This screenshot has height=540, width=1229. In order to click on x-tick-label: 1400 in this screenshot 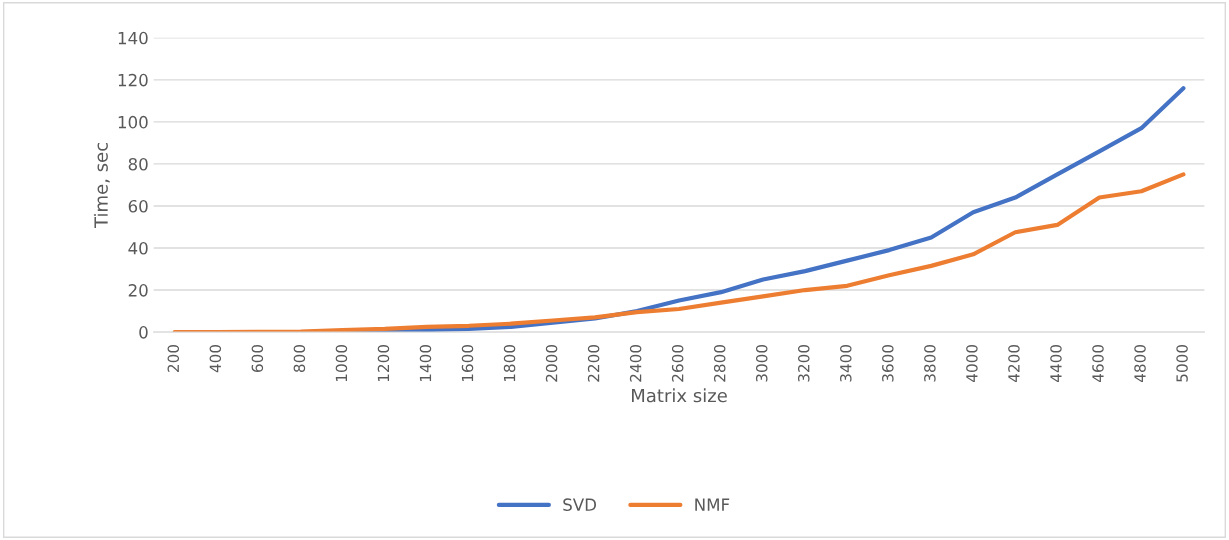, I will do `click(425, 363)`.